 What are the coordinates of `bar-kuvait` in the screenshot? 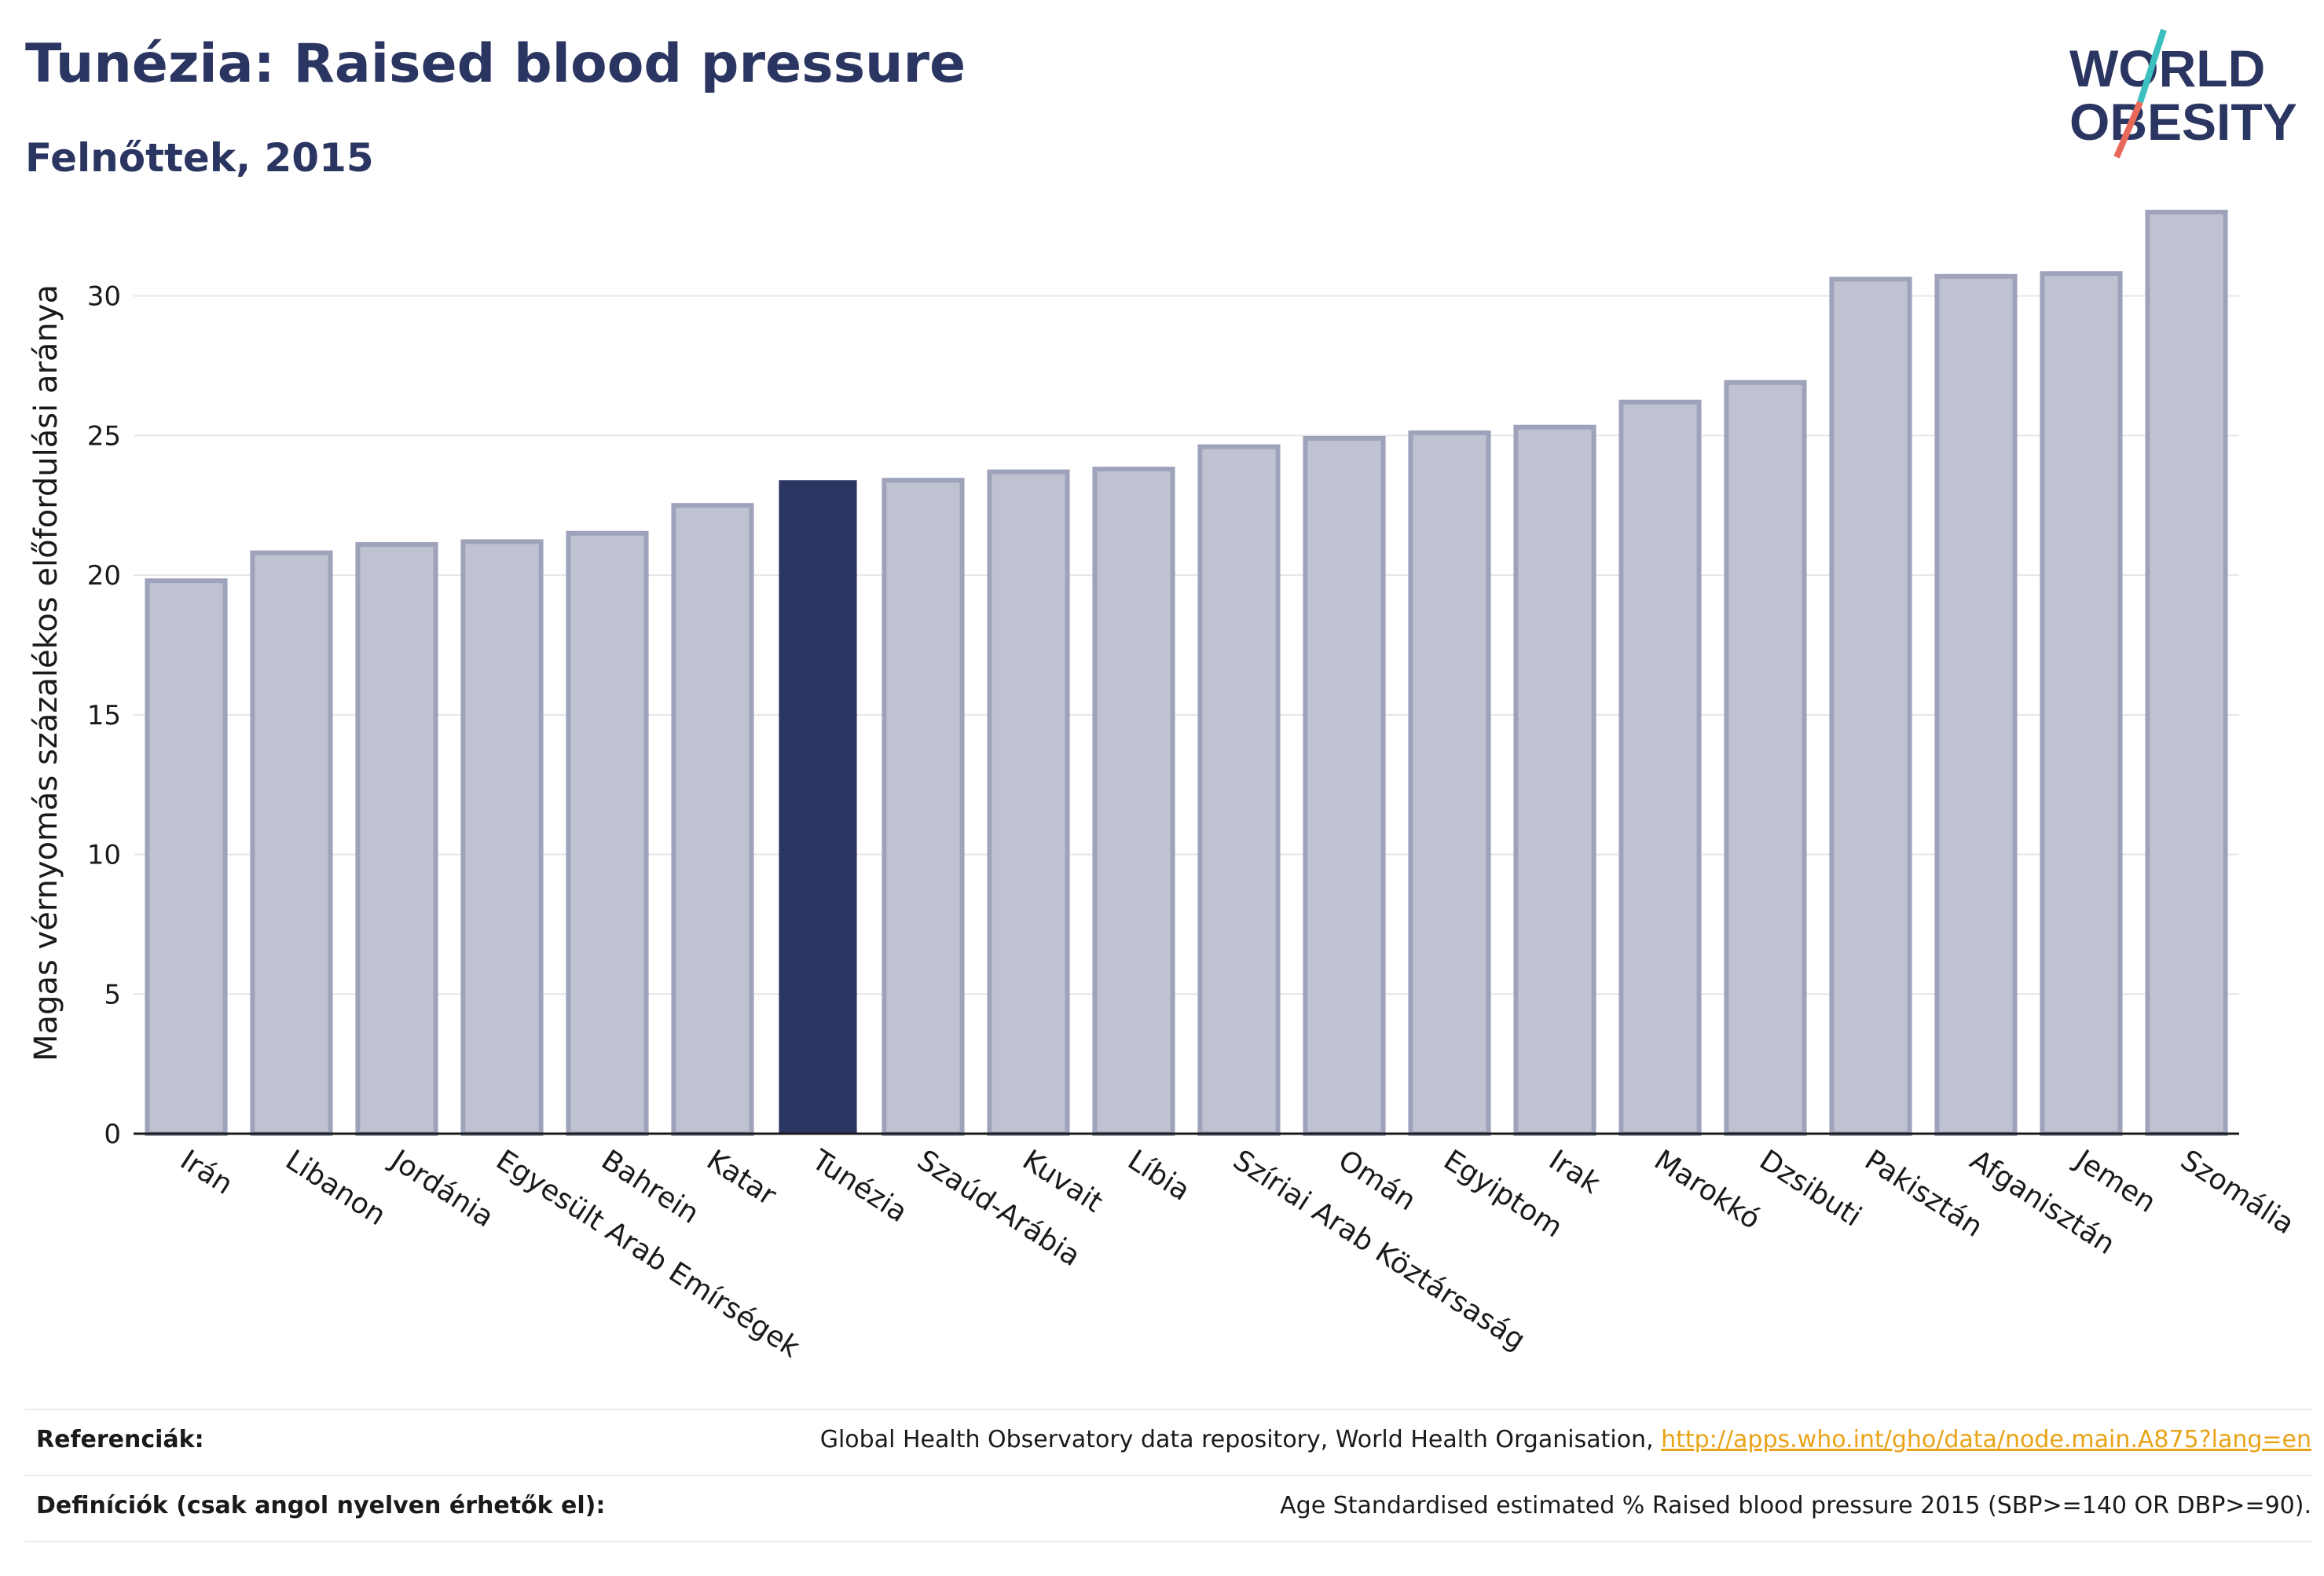 It's located at (1028, 802).